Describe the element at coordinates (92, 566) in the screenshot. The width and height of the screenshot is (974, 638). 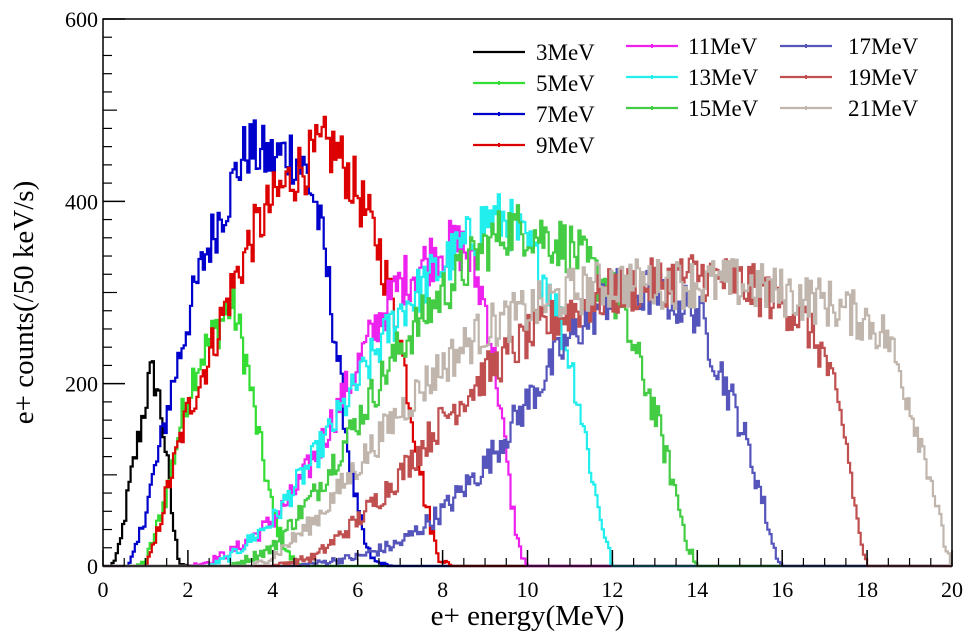
I see `y-tick-label: 0` at that location.